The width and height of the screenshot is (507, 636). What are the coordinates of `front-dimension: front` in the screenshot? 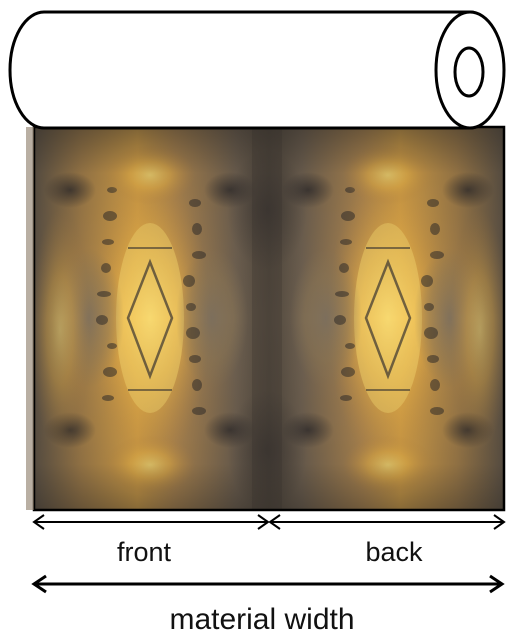 It's located at (151, 540).